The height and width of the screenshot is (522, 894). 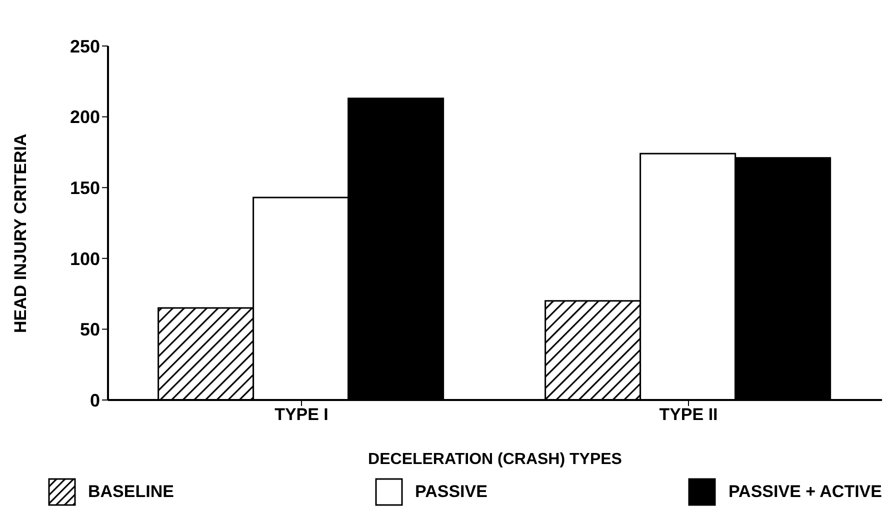 What do you see at coordinates (85, 188) in the screenshot?
I see `y-tick-label: 150` at bounding box center [85, 188].